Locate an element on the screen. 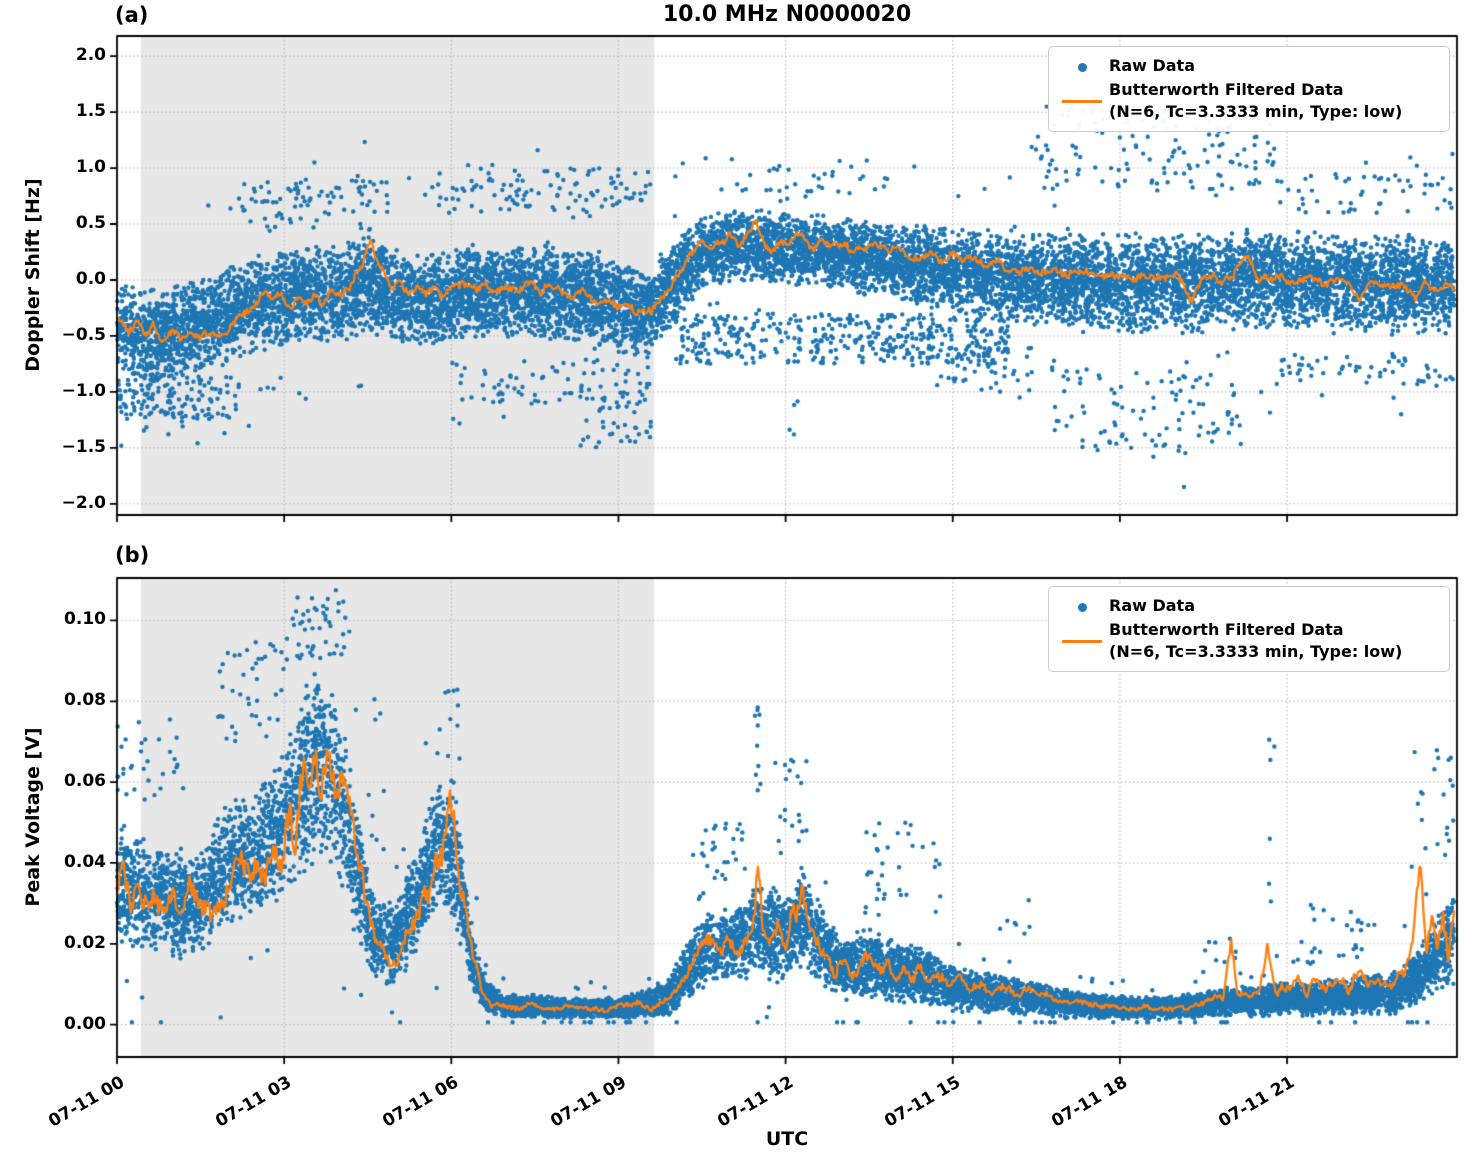  y-tick-label: 0.00 is located at coordinates (85, 1023).